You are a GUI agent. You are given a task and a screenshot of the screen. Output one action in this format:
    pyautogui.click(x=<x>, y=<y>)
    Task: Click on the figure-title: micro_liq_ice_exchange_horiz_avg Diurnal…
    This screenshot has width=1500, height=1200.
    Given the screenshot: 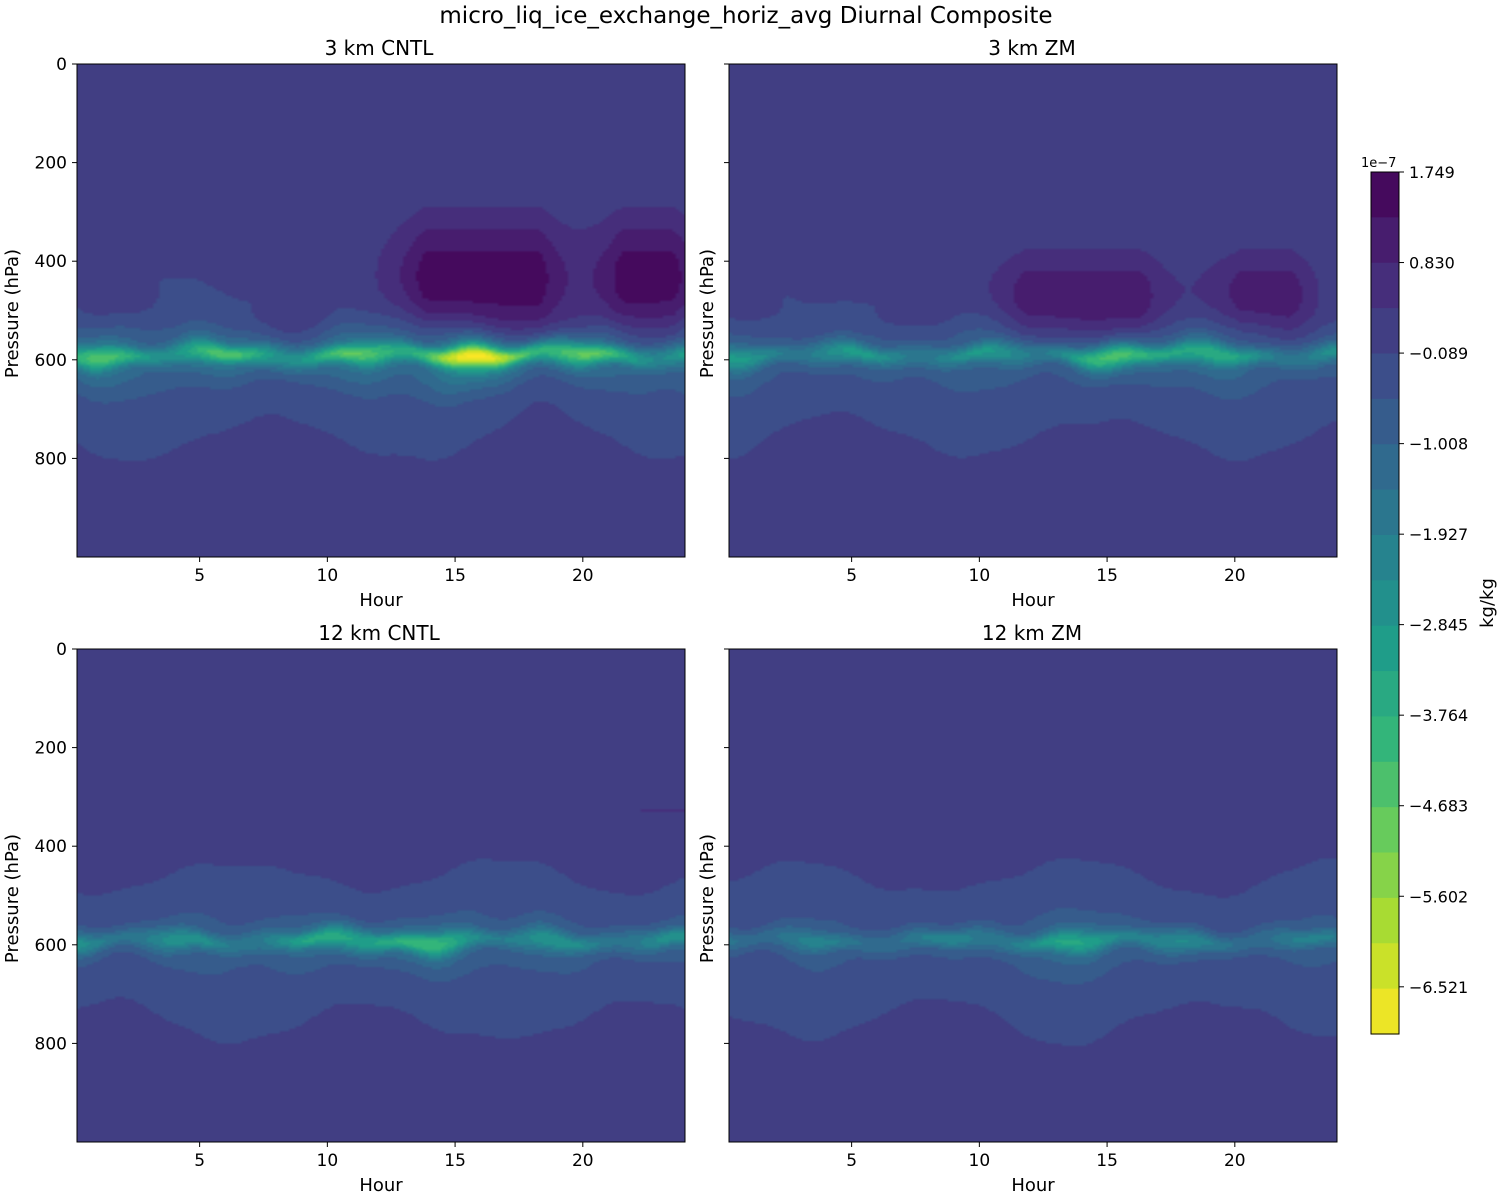 What is the action you would take?
    pyautogui.click(x=745, y=16)
    